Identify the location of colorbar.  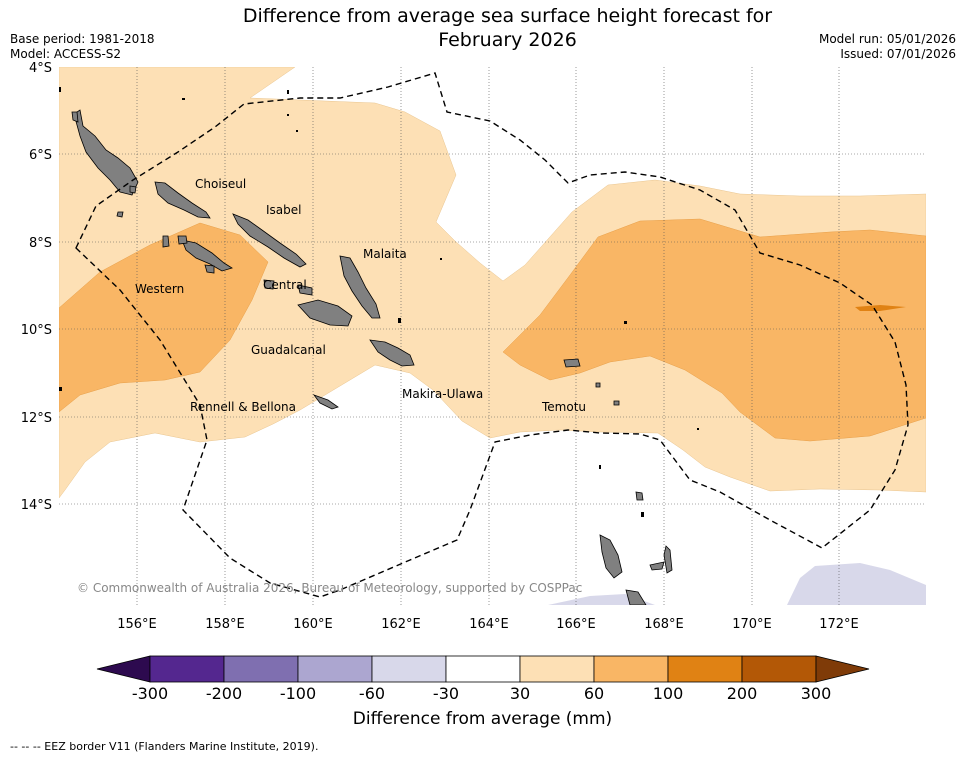
(483, 669).